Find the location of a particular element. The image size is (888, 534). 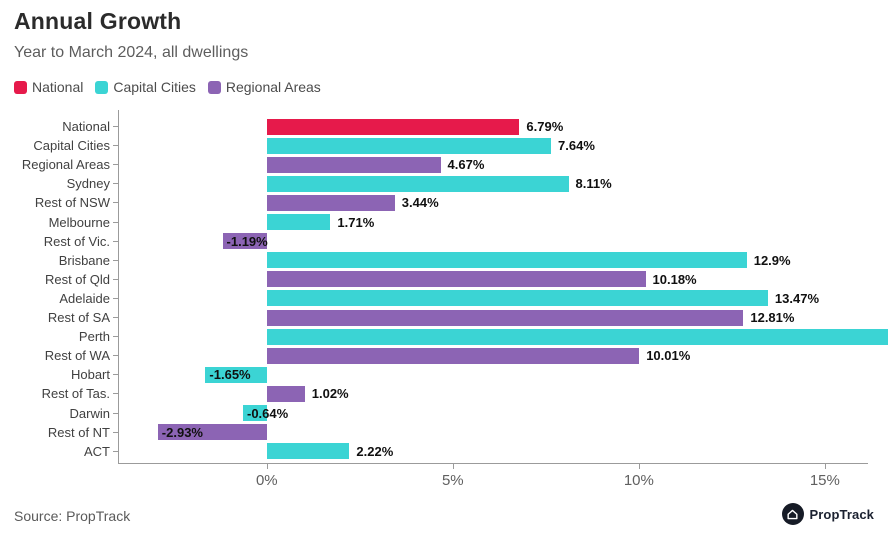

bar-value-label: 6.79% is located at coordinates (545, 126).